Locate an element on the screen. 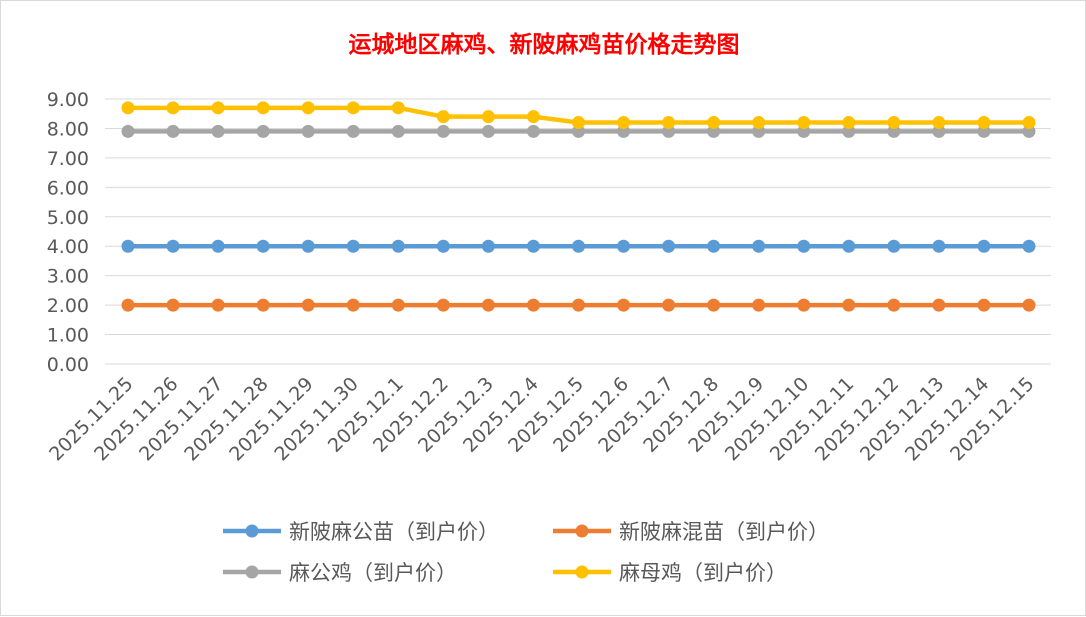 This screenshot has height=617, width=1086. y-tick-label: 0.00 is located at coordinates (68, 365).